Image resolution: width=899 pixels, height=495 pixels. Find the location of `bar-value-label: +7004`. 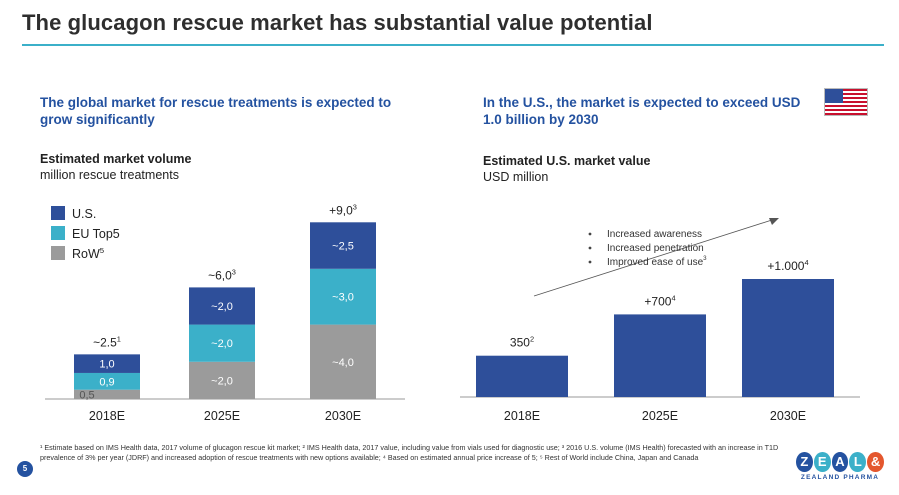

bar-value-label: +7004 is located at coordinates (659, 300).